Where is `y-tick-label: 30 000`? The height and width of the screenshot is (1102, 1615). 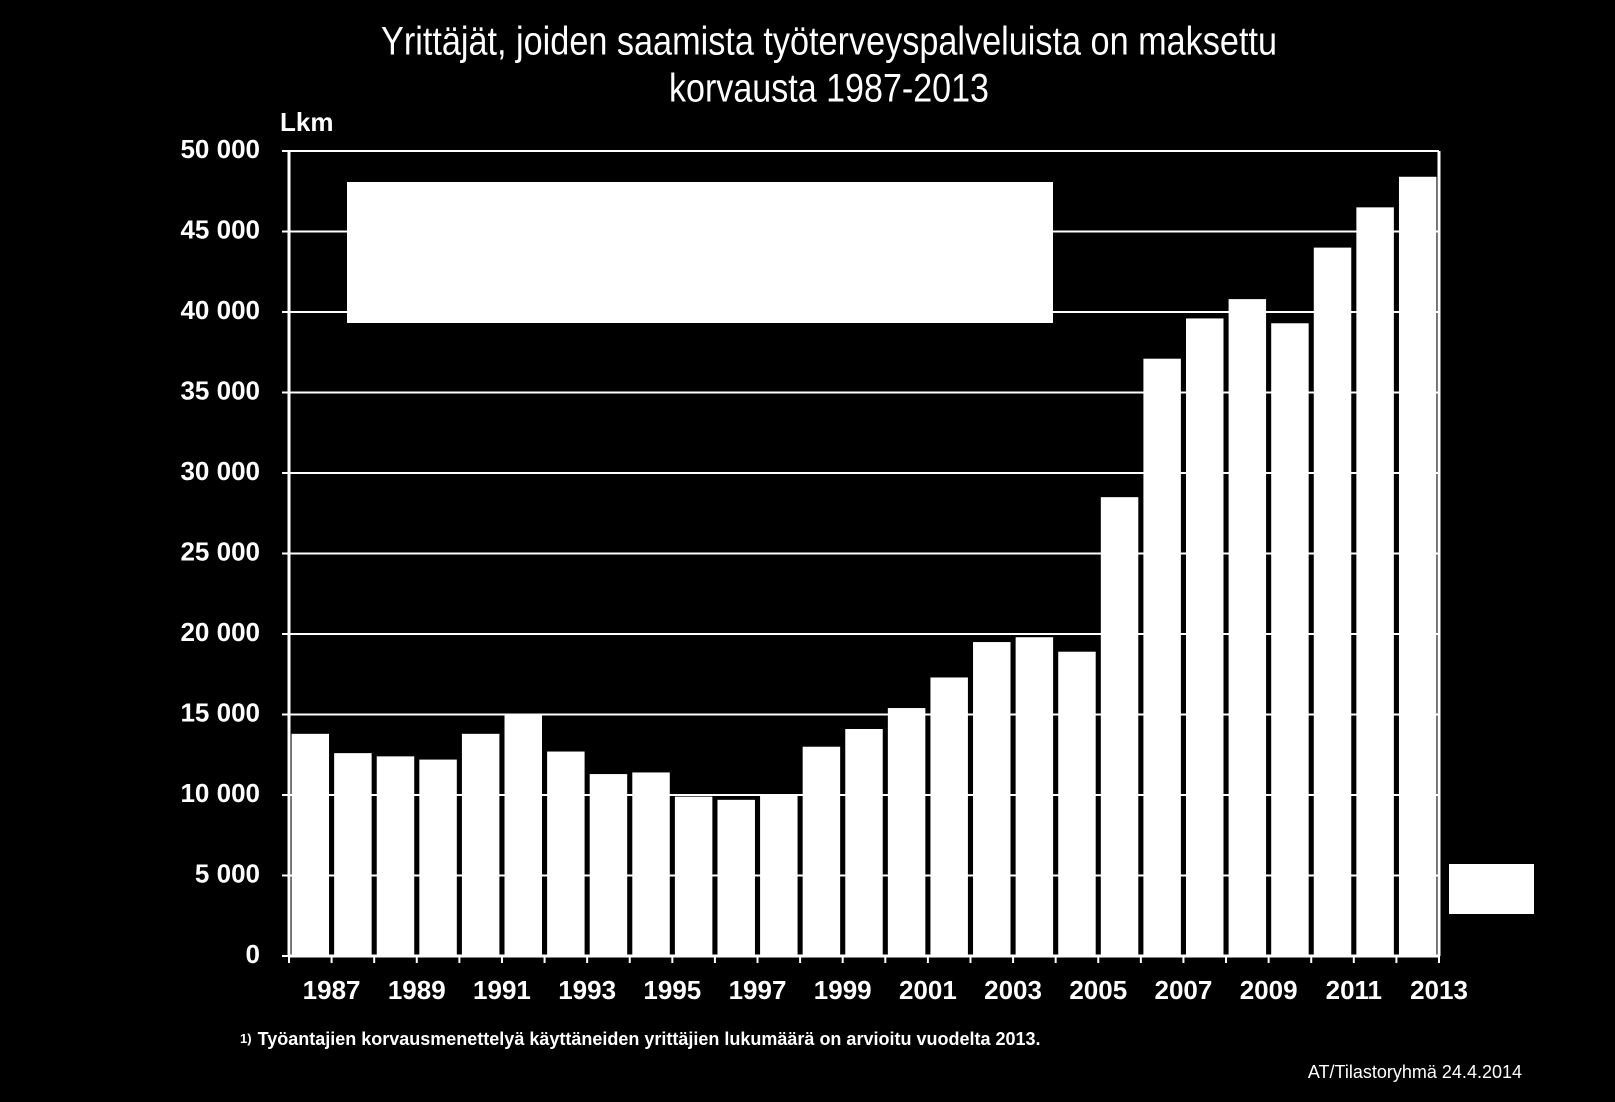 y-tick-label: 30 000 is located at coordinates (220, 471).